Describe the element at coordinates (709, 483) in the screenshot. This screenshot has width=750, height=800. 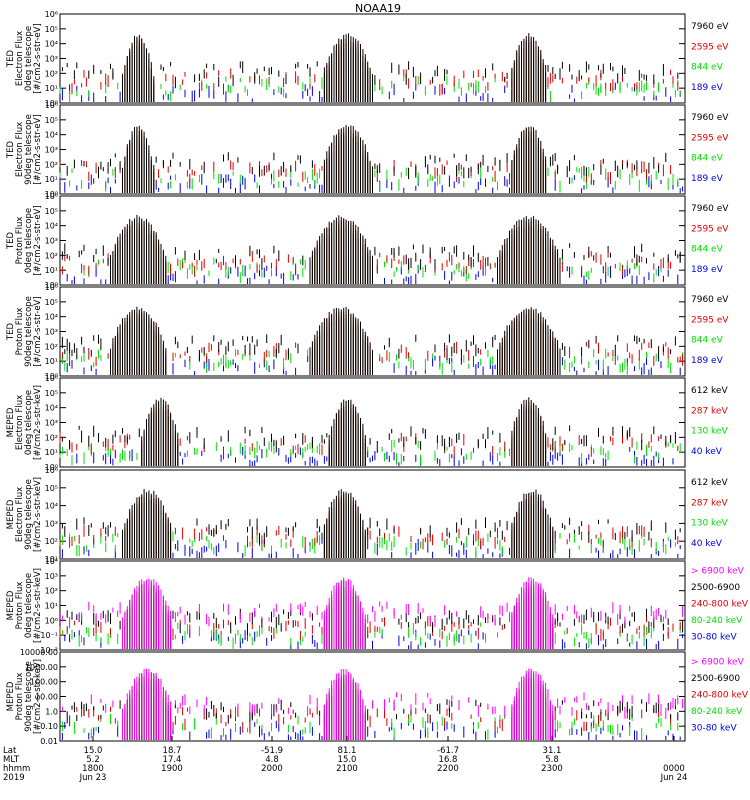
I see `legend-entry: 612 keV` at that location.